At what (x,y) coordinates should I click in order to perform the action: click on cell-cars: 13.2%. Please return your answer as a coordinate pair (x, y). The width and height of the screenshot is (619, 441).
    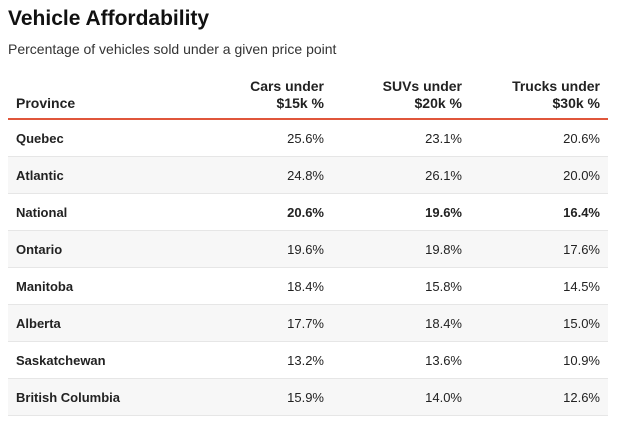
    Looking at the image, I should click on (263, 360).